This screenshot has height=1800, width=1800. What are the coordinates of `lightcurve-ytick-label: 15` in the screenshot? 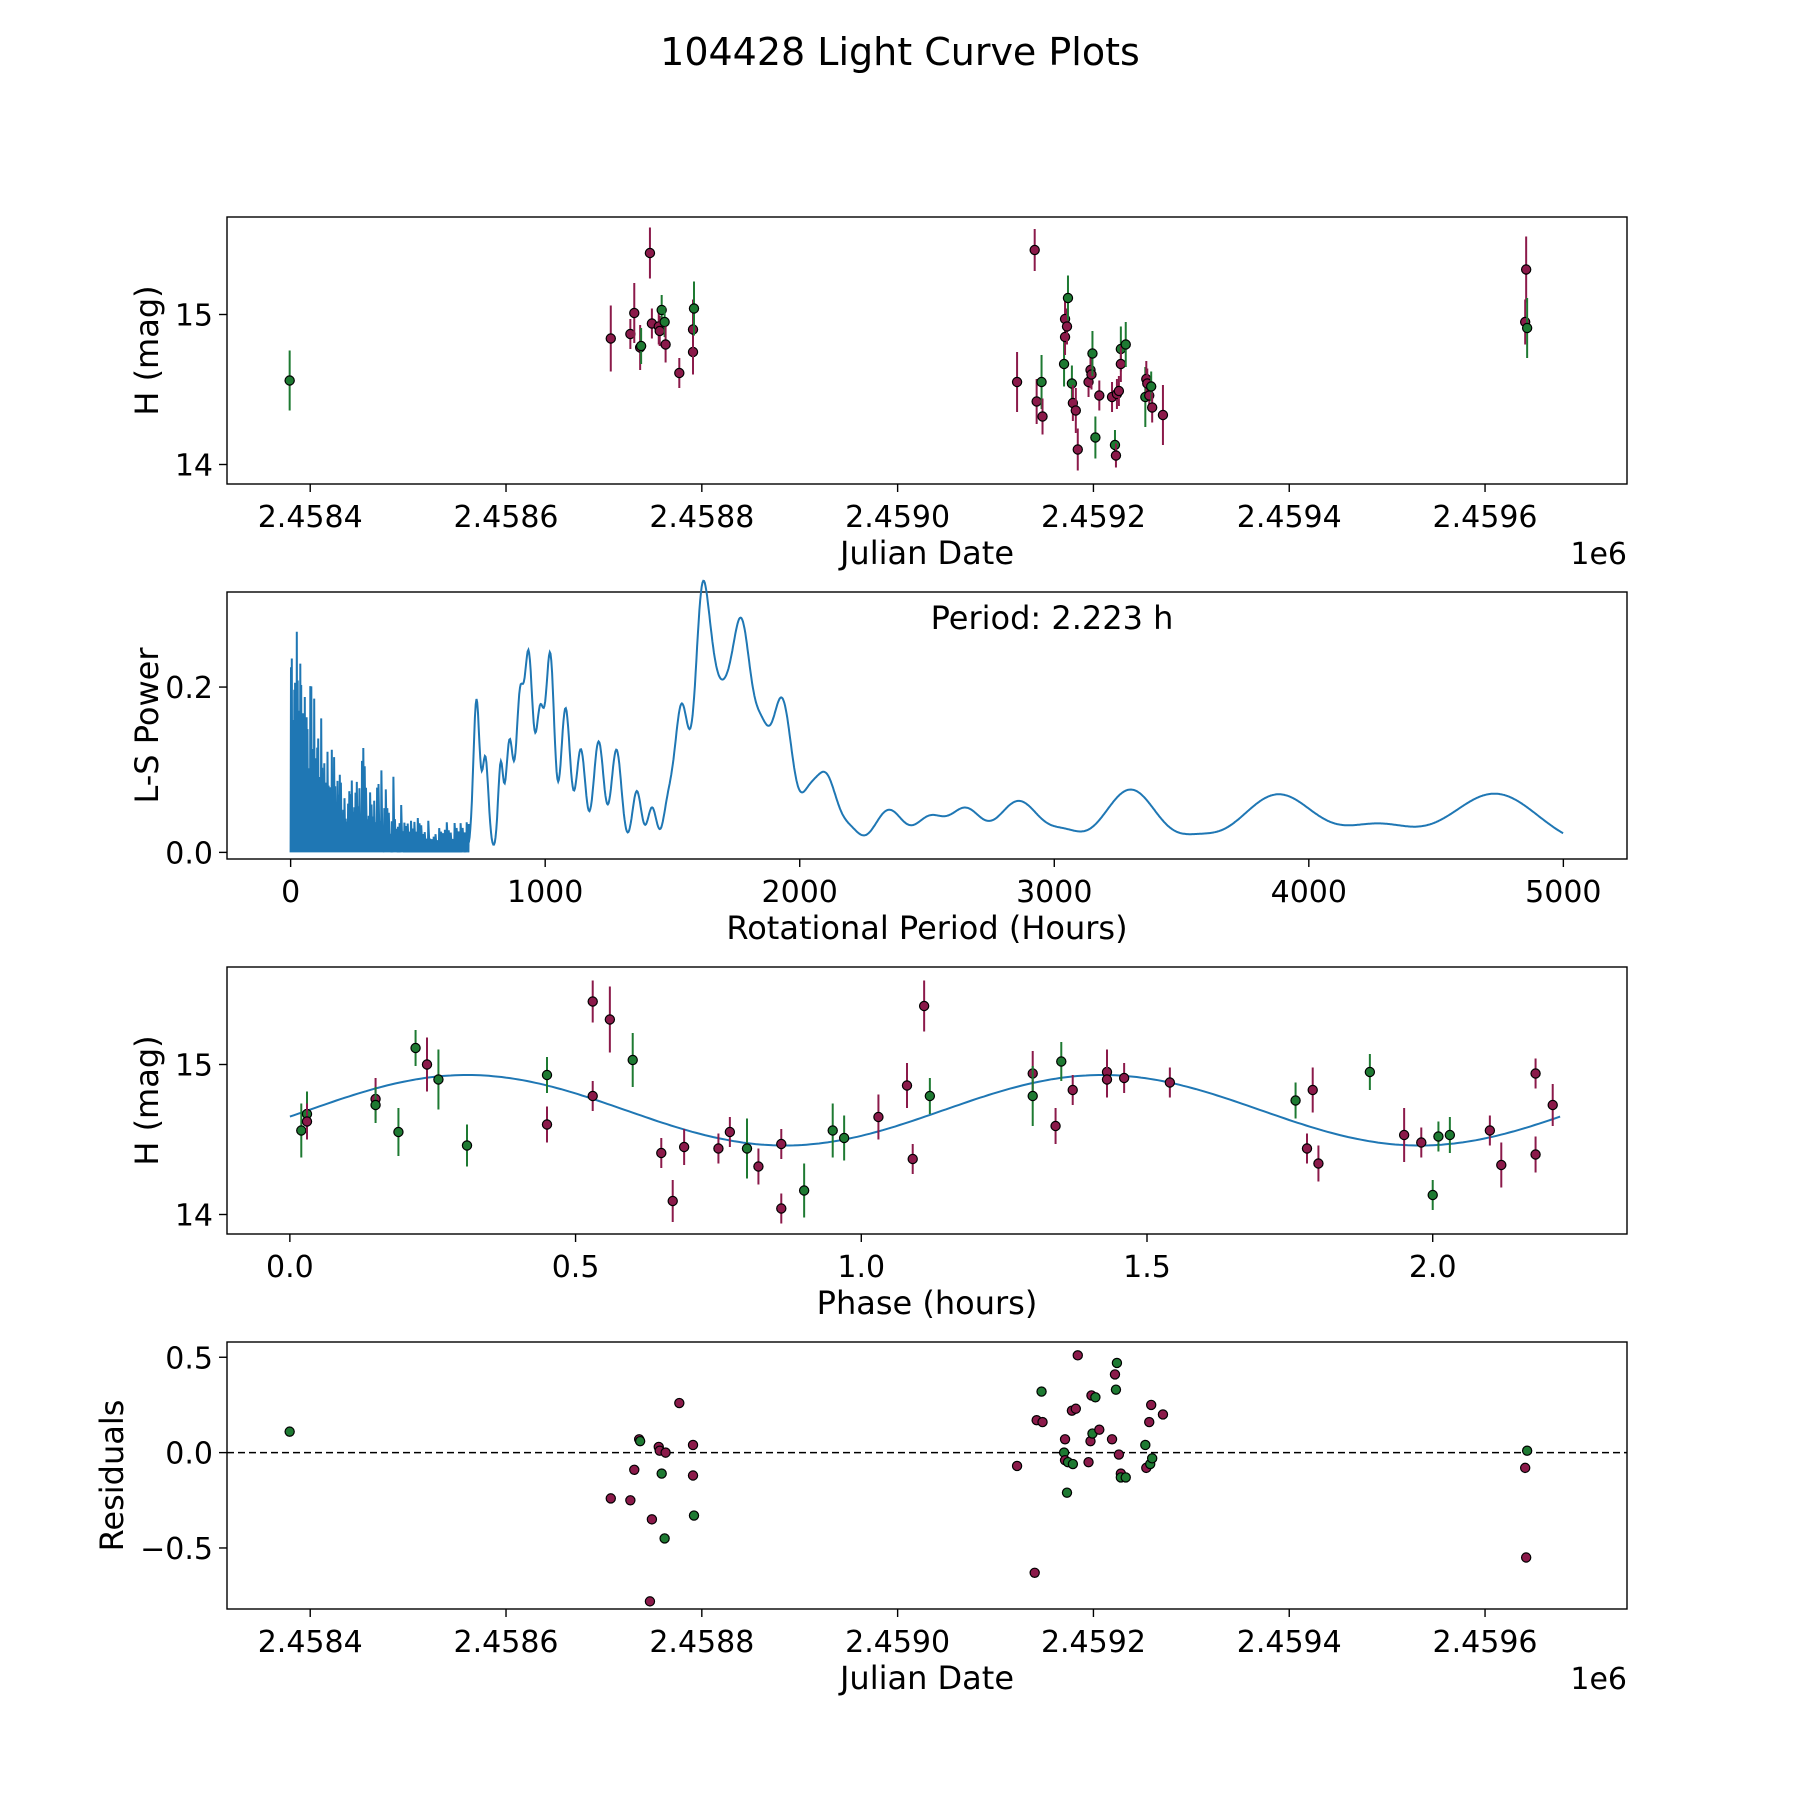 It's located at (194, 316).